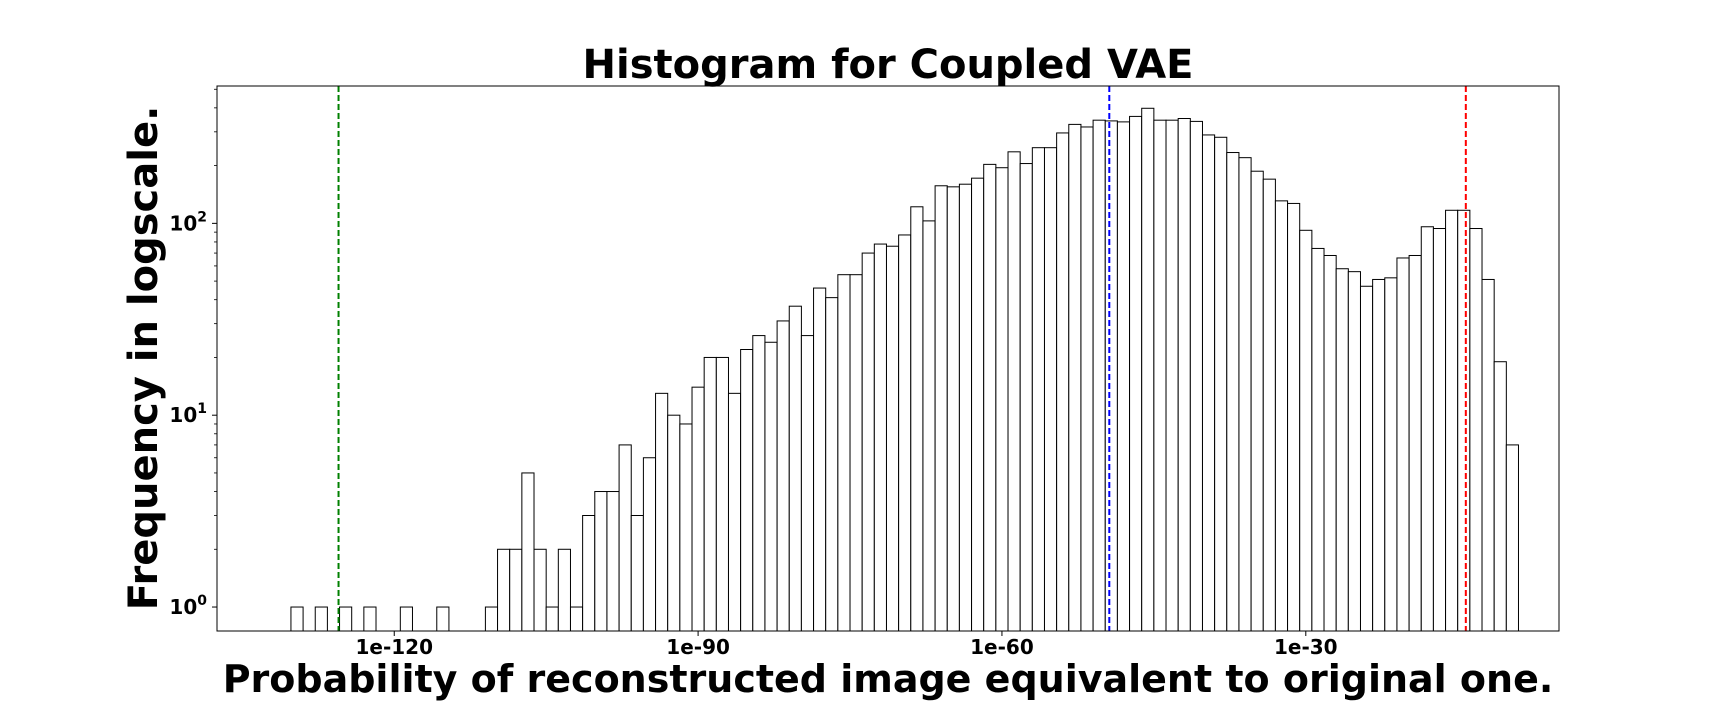 The image size is (1728, 720). I want to click on x-tick-label: 1e-90, so click(698, 647).